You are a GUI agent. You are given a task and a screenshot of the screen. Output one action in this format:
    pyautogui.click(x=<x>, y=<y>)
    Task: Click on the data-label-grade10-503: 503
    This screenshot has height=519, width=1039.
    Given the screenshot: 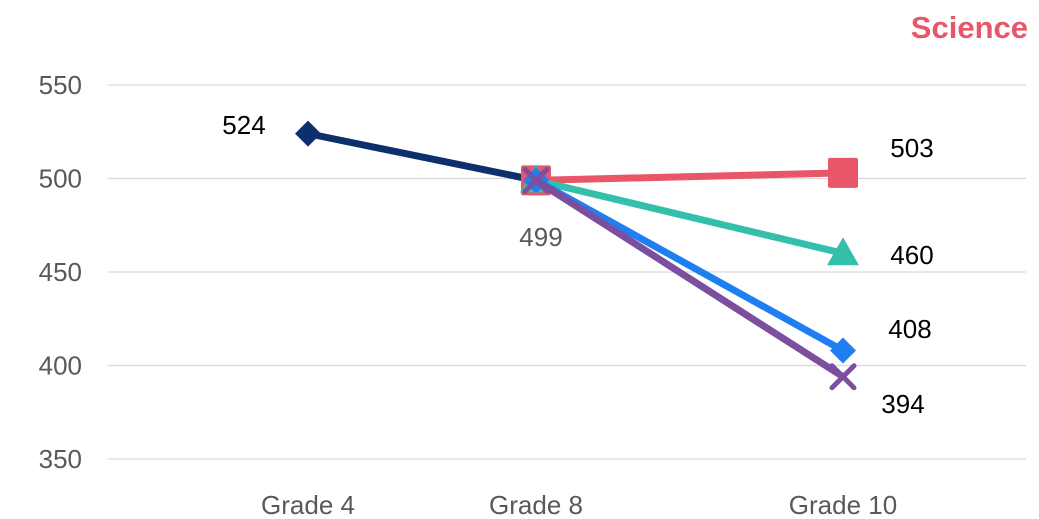 What is the action you would take?
    pyautogui.click(x=911, y=148)
    